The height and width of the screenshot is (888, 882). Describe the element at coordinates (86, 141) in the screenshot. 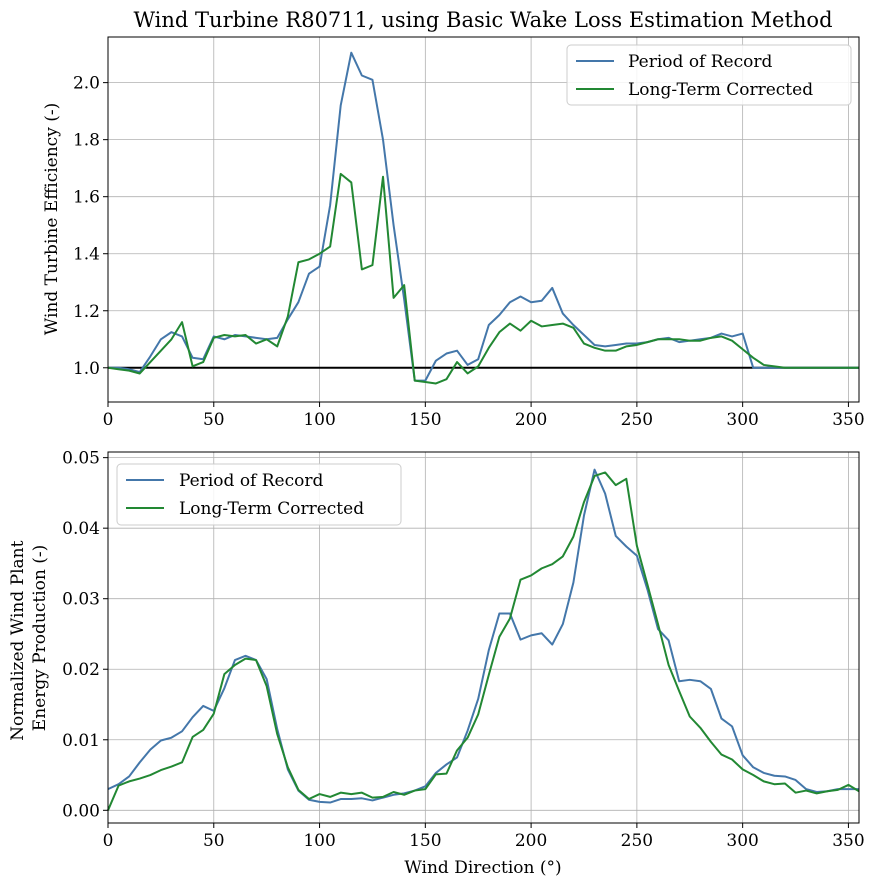

I see `y-tick-label: 1.8` at that location.